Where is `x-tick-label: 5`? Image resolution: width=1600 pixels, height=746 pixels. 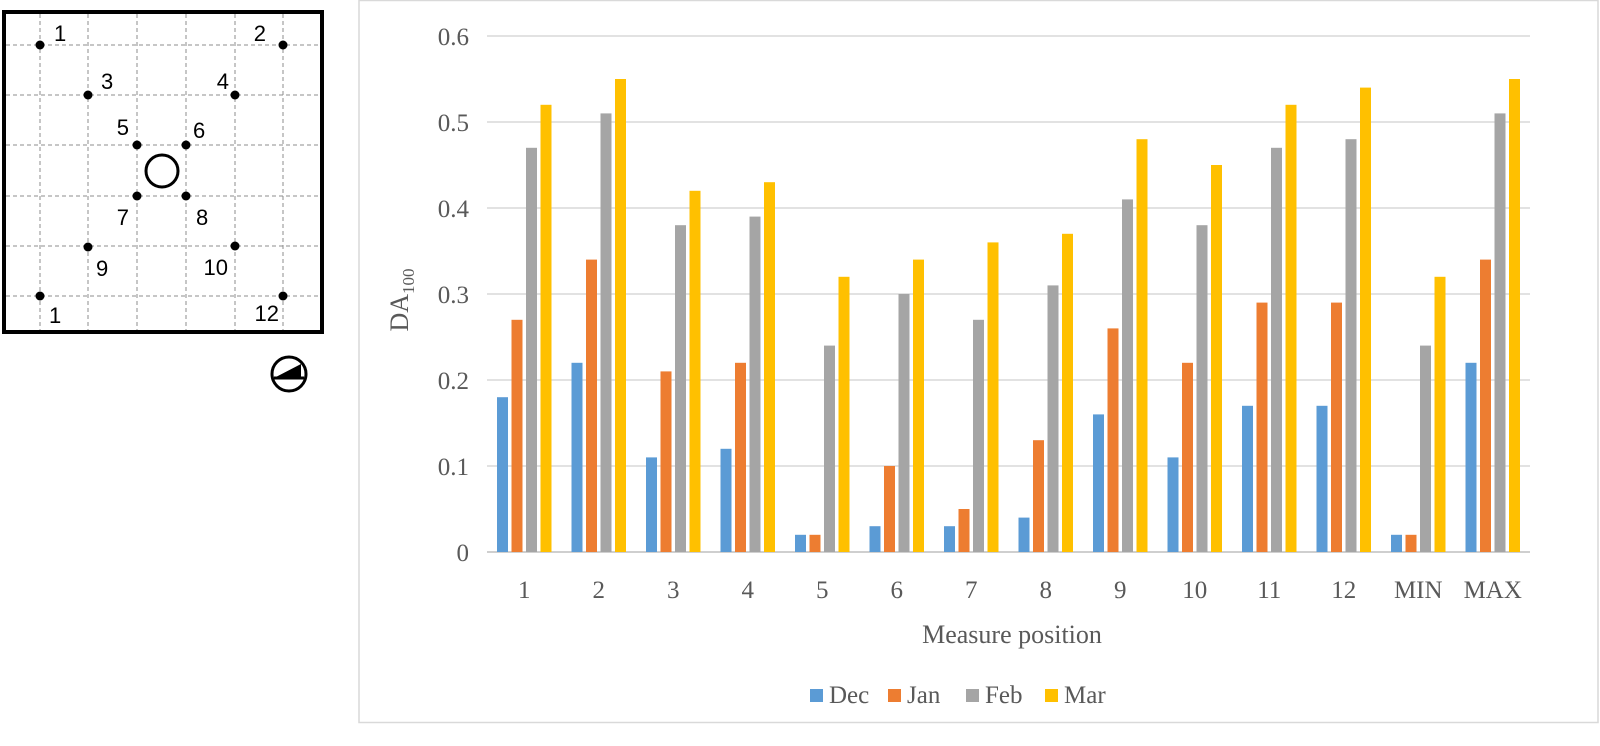 x-tick-label: 5 is located at coordinates (822, 590).